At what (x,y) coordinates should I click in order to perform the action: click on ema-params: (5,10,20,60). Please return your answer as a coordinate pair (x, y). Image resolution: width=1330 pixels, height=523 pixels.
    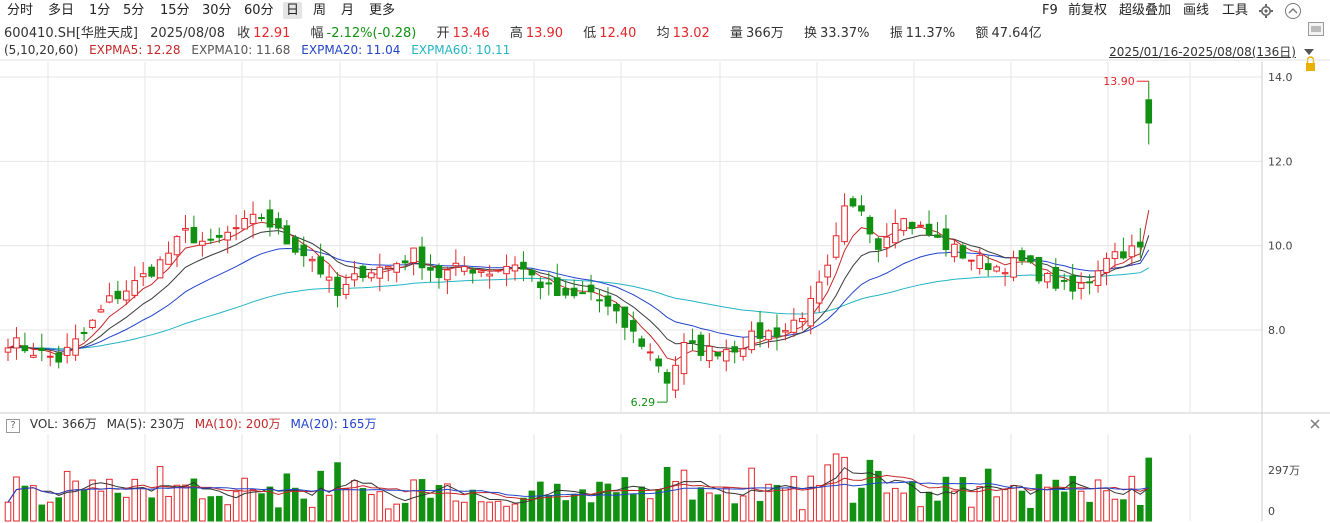
    Looking at the image, I should click on (41, 50).